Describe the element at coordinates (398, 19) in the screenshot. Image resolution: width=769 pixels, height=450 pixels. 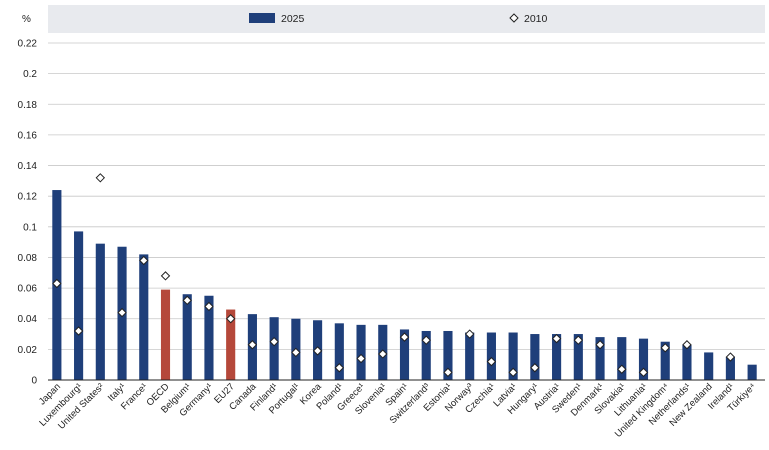
I see `legend: 2025 2010` at that location.